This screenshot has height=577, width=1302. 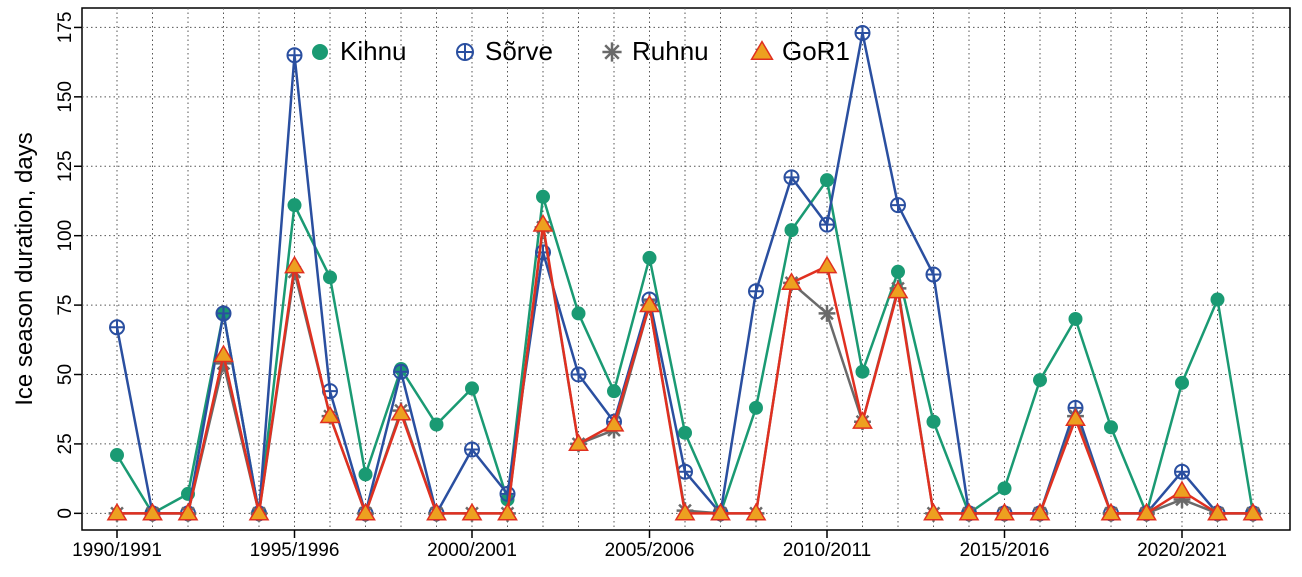 I want to click on legend-label: Ruhnu, so click(x=670, y=51).